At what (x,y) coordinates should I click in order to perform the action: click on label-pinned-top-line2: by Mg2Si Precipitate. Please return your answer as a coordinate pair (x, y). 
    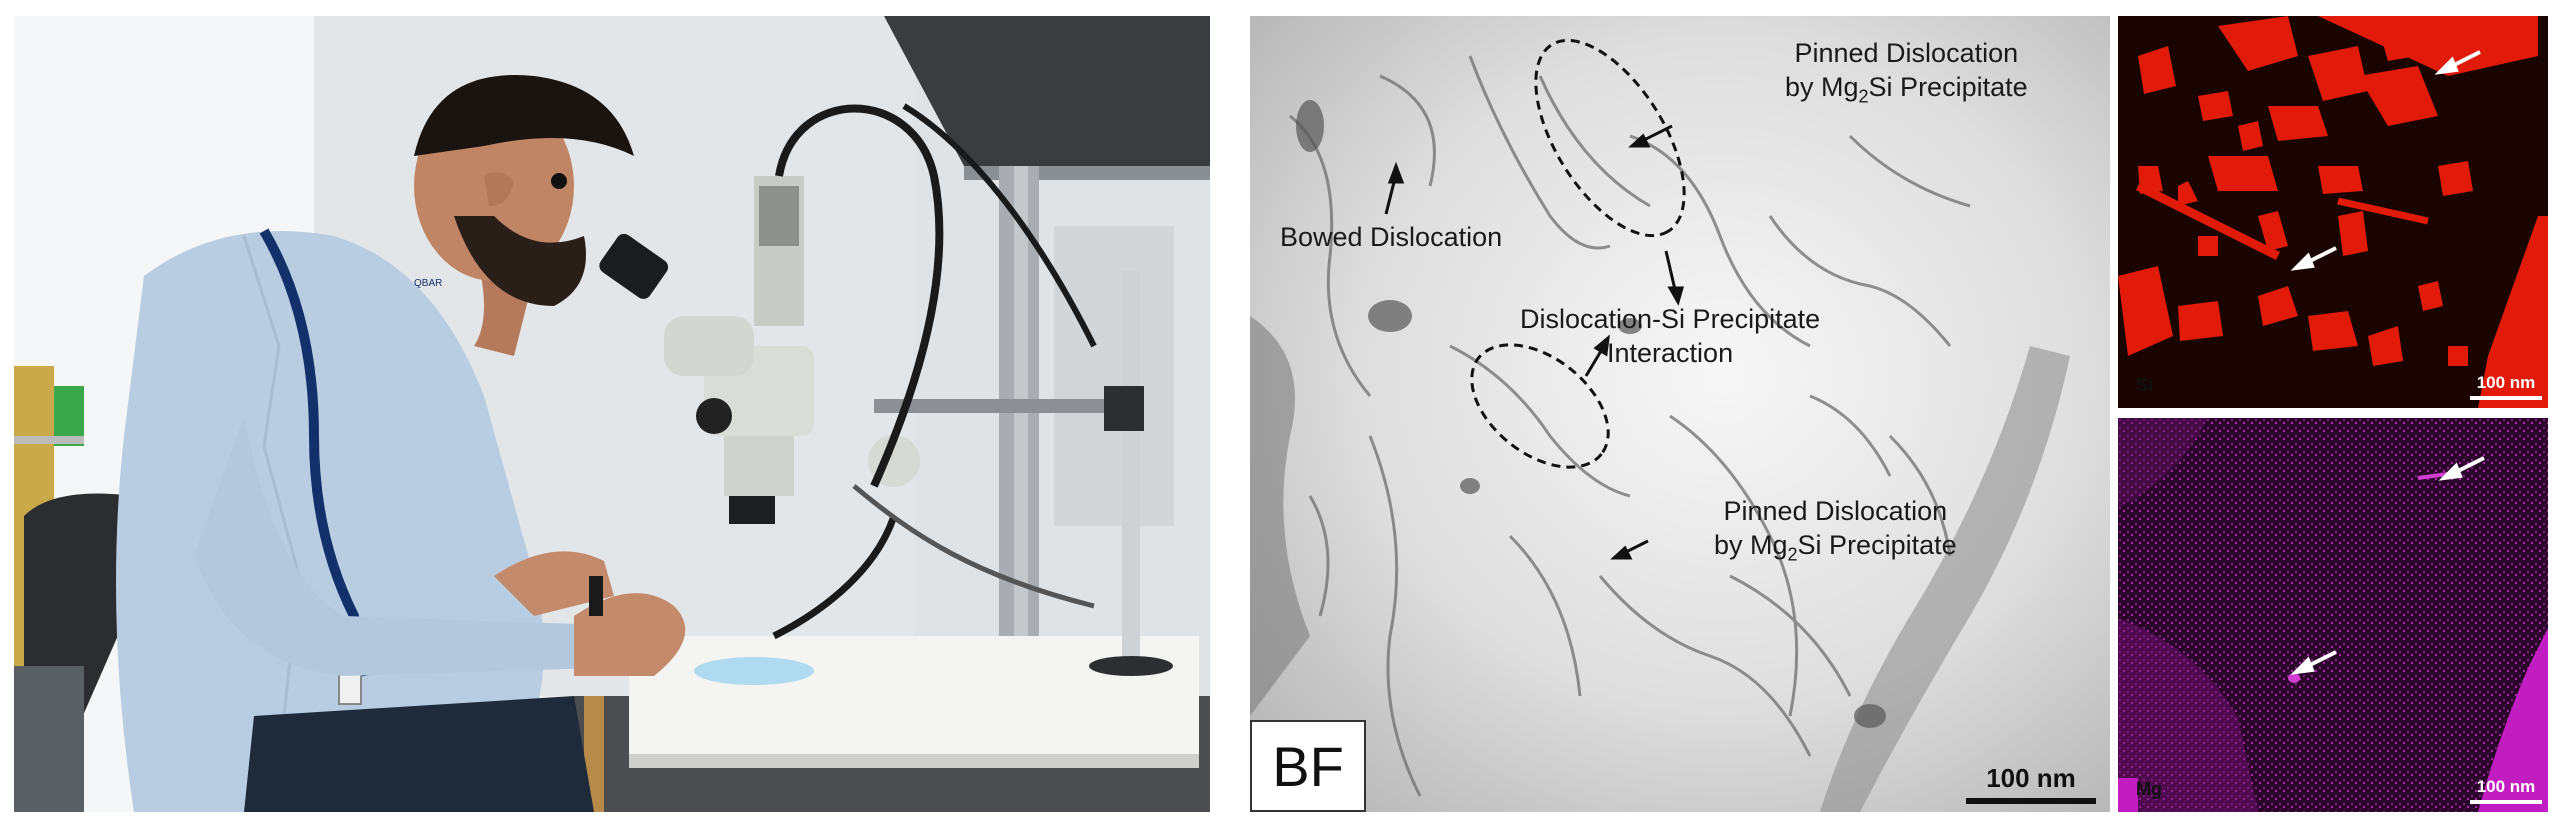
    Looking at the image, I should click on (1906, 91).